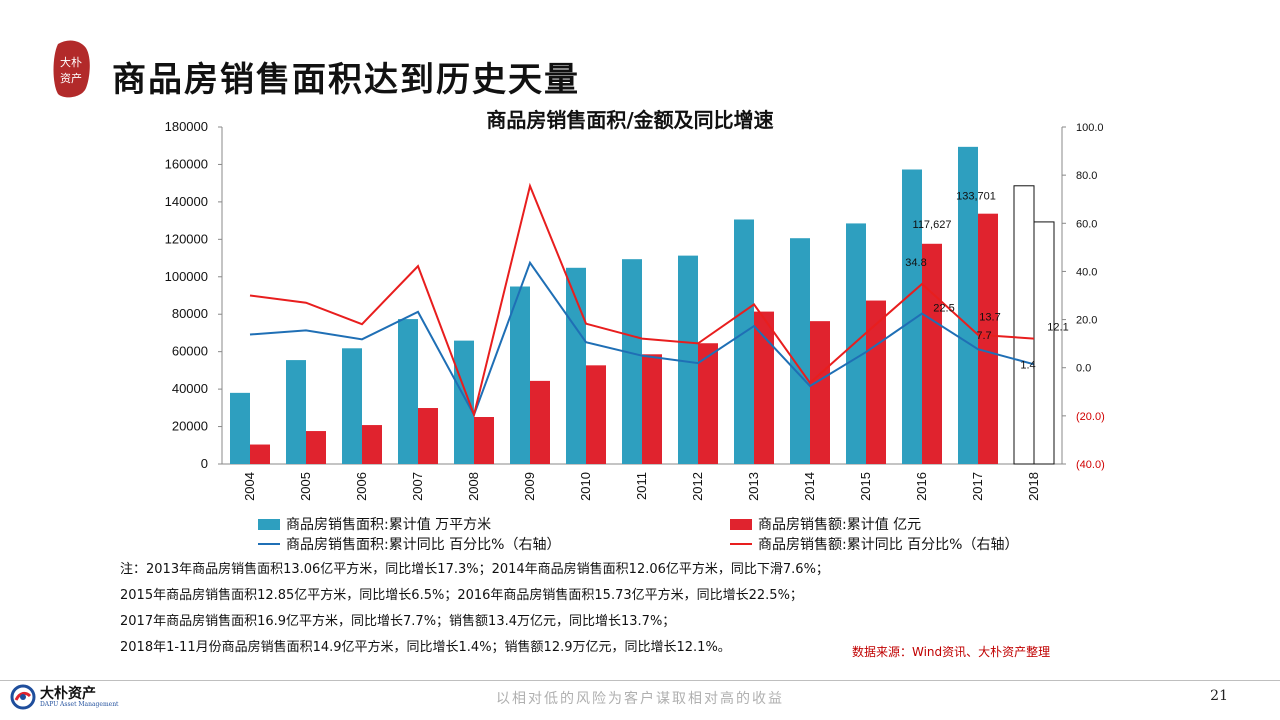 The width and height of the screenshot is (1280, 720). Describe the element at coordinates (423, 545) in the screenshot. I see `legend-label: 商品房销售面积:累计同比 百分比%（右轴）` at that location.